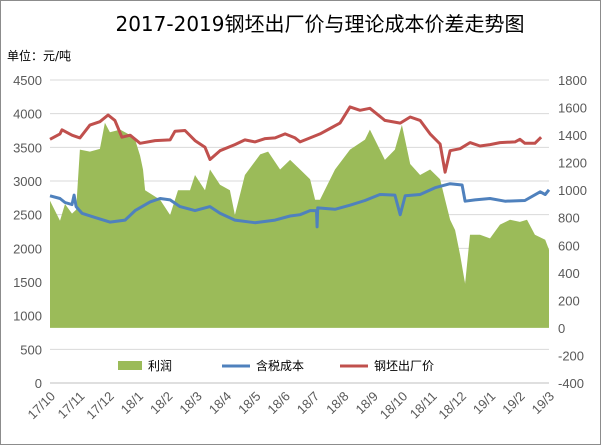 The image size is (601, 445). Describe the element at coordinates (337, 403) in the screenshot. I see `x-axis-tick-label: 18/8` at that location.